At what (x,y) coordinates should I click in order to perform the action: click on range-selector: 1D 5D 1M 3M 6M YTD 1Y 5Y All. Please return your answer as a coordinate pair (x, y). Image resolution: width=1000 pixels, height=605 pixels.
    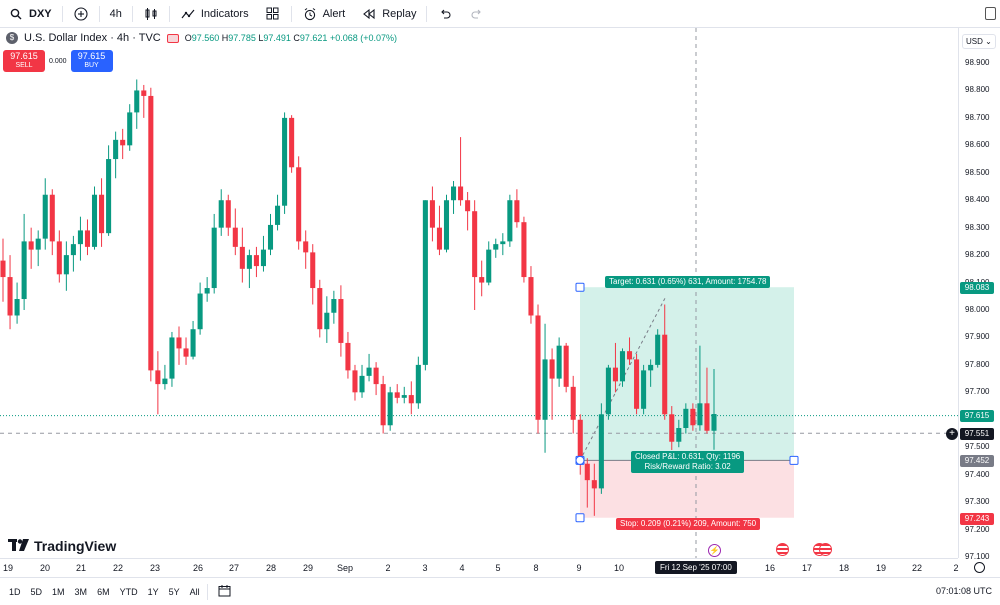
    Looking at the image, I should click on (102, 592).